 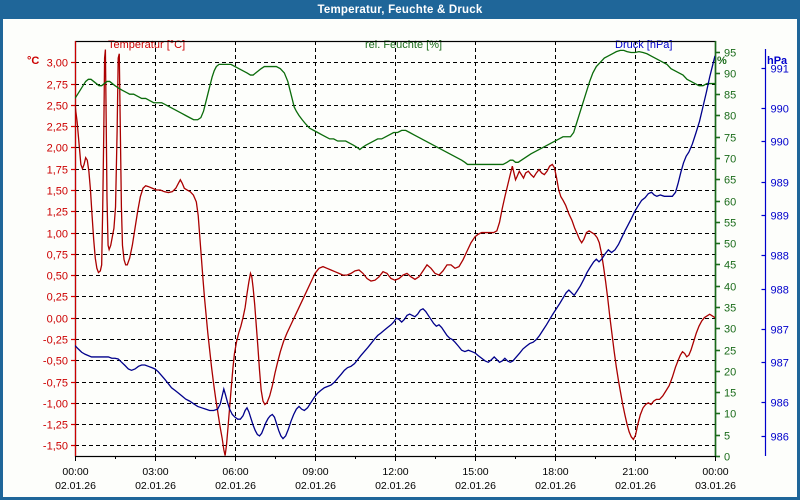 What do you see at coordinates (57, 235) in the screenshot?
I see `temperature-tick-label: 1,00` at bounding box center [57, 235].